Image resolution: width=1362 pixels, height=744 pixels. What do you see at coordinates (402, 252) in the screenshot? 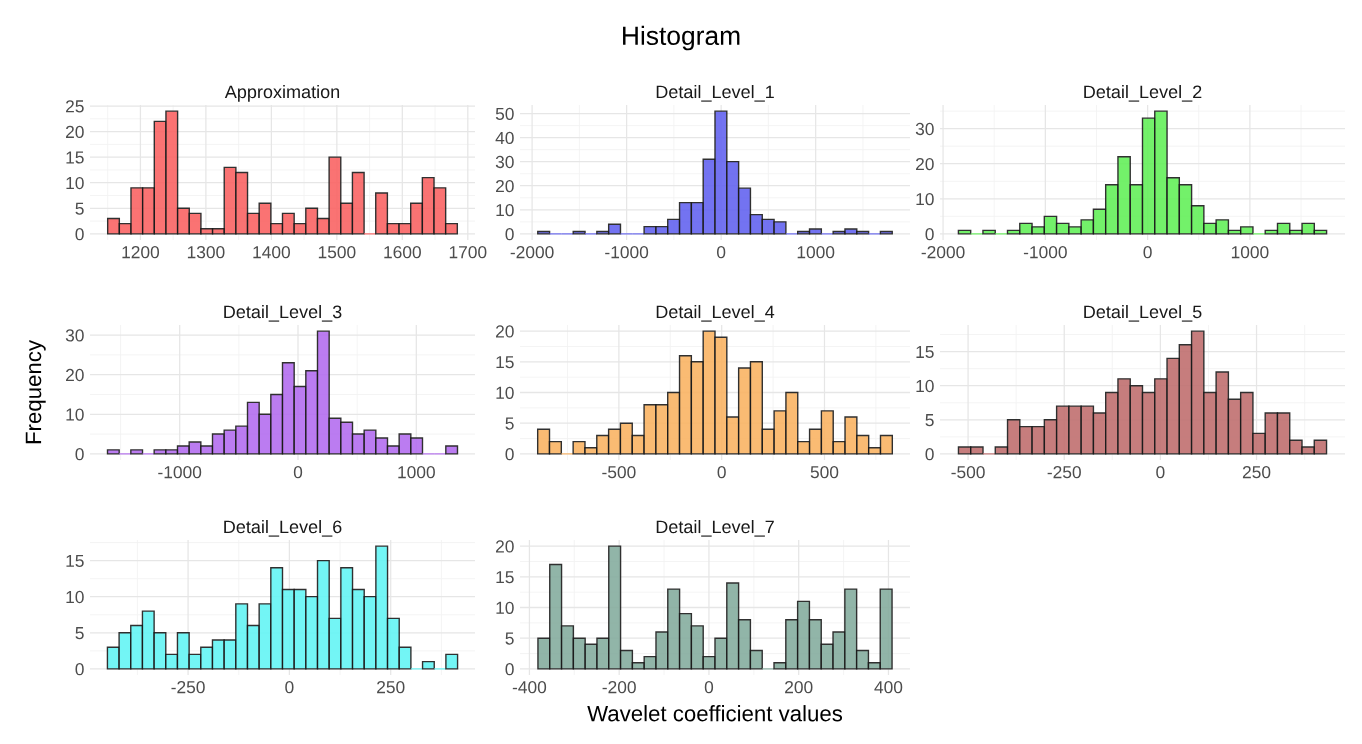
I see `x-tick-label: 1600` at bounding box center [402, 252].